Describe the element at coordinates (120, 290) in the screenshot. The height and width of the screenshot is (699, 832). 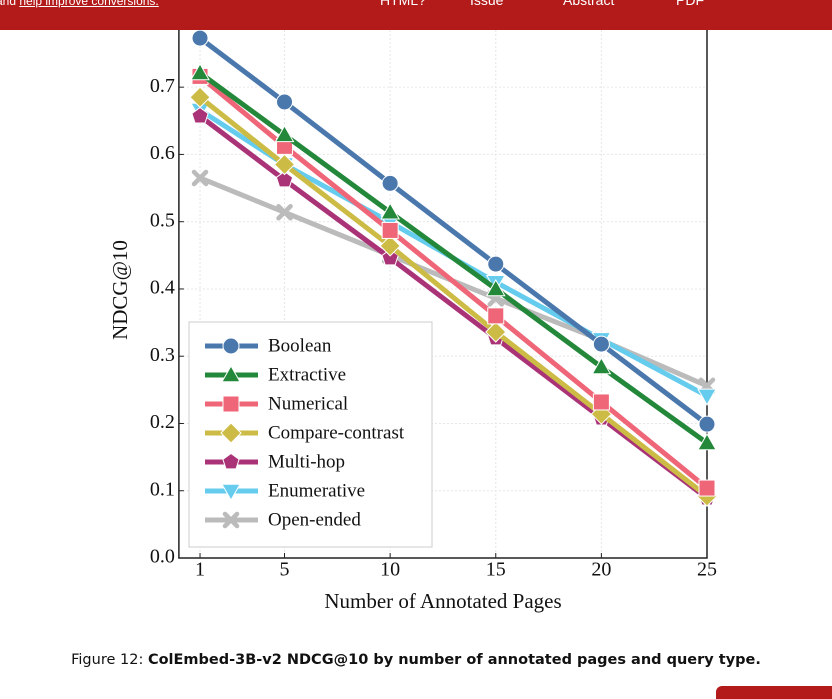
I see `y-axis-label: NDCG@10` at that location.